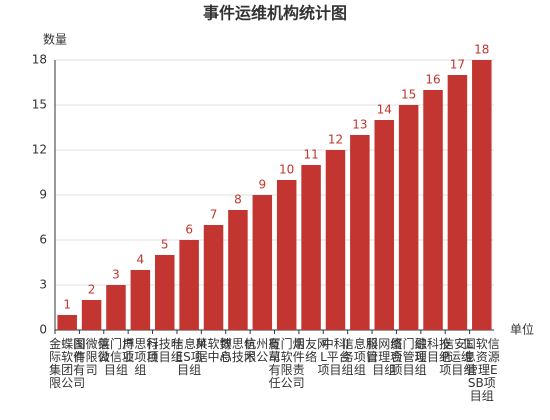 The width and height of the screenshot is (550, 420). What do you see at coordinates (482, 370) in the screenshot?
I see `x-tick-label: 国软信息资源管理E SB项目组` at bounding box center [482, 370].